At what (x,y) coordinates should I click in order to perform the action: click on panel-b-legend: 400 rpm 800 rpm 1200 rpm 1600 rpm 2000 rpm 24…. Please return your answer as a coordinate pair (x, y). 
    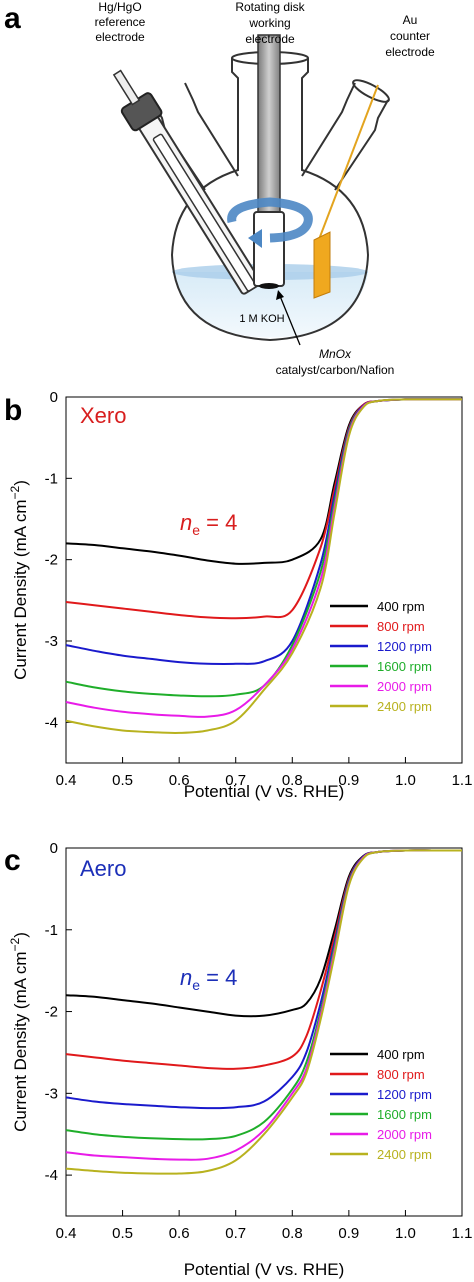
    Looking at the image, I should click on (381, 656).